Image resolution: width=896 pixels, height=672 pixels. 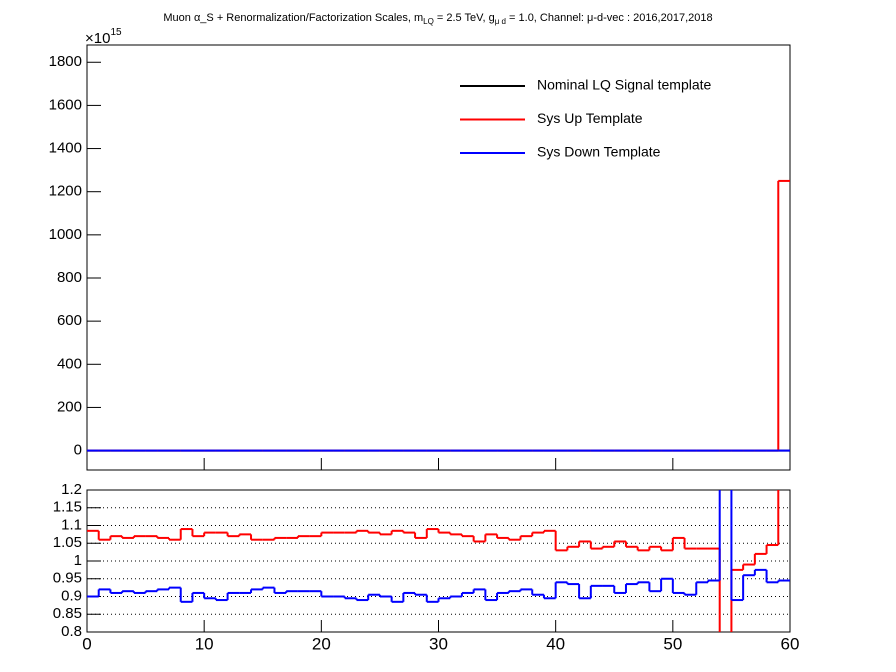 What do you see at coordinates (71, 631) in the screenshot?
I see `y-tick-label: 0.8` at bounding box center [71, 631].